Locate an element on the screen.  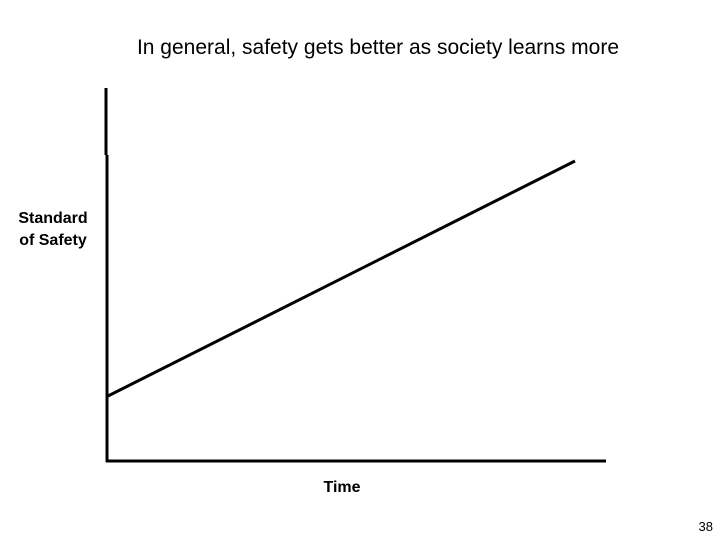
page-number: 38 is located at coordinates (705, 526).